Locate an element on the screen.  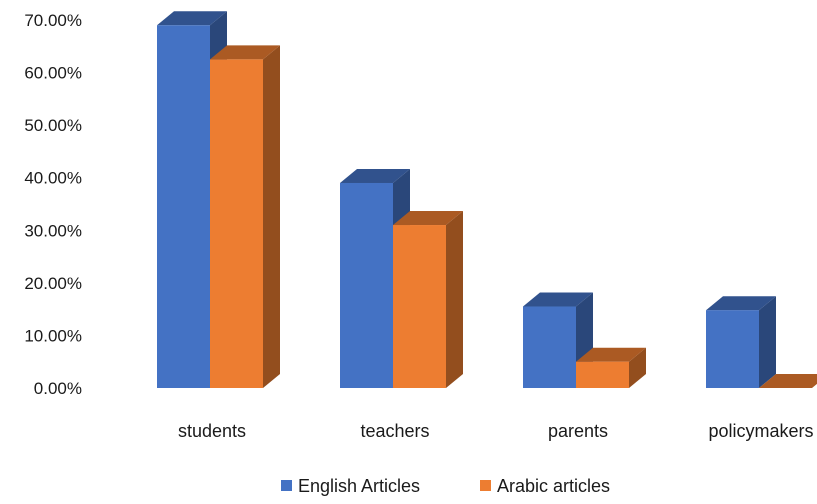
legend-label: English Articles is located at coordinates (359, 486).